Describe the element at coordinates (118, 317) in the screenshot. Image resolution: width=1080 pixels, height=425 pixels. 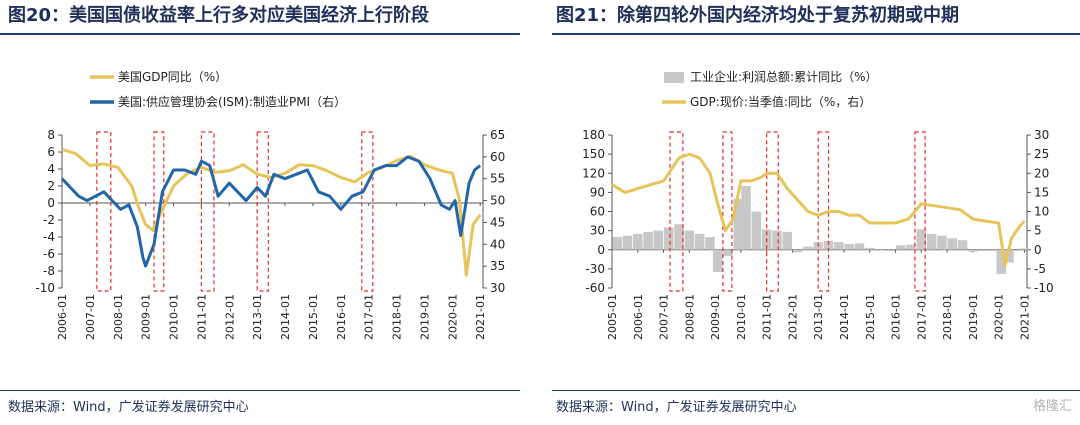
I see `chart1-x-tick-label: 2008-01` at that location.